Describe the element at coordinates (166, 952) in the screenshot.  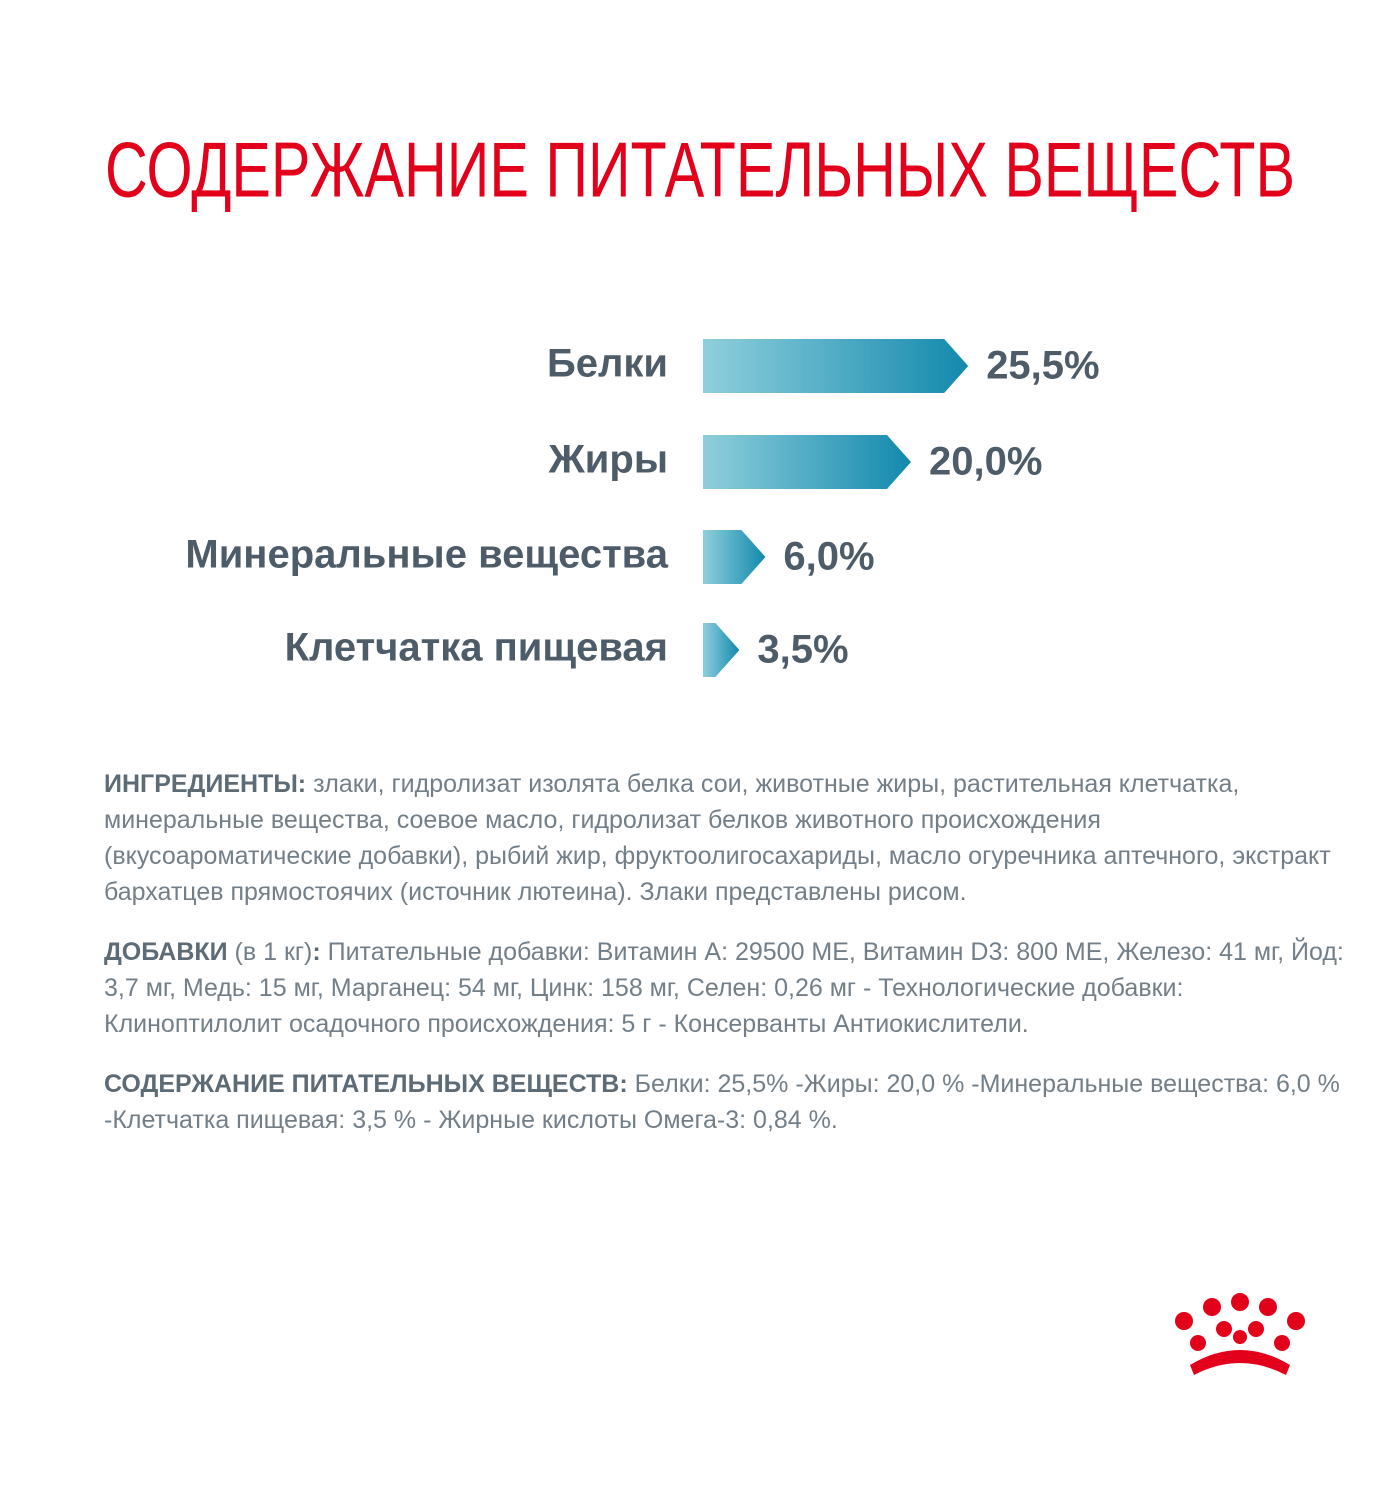
I see `paragraph-label: ДОБАВКИ` at that location.